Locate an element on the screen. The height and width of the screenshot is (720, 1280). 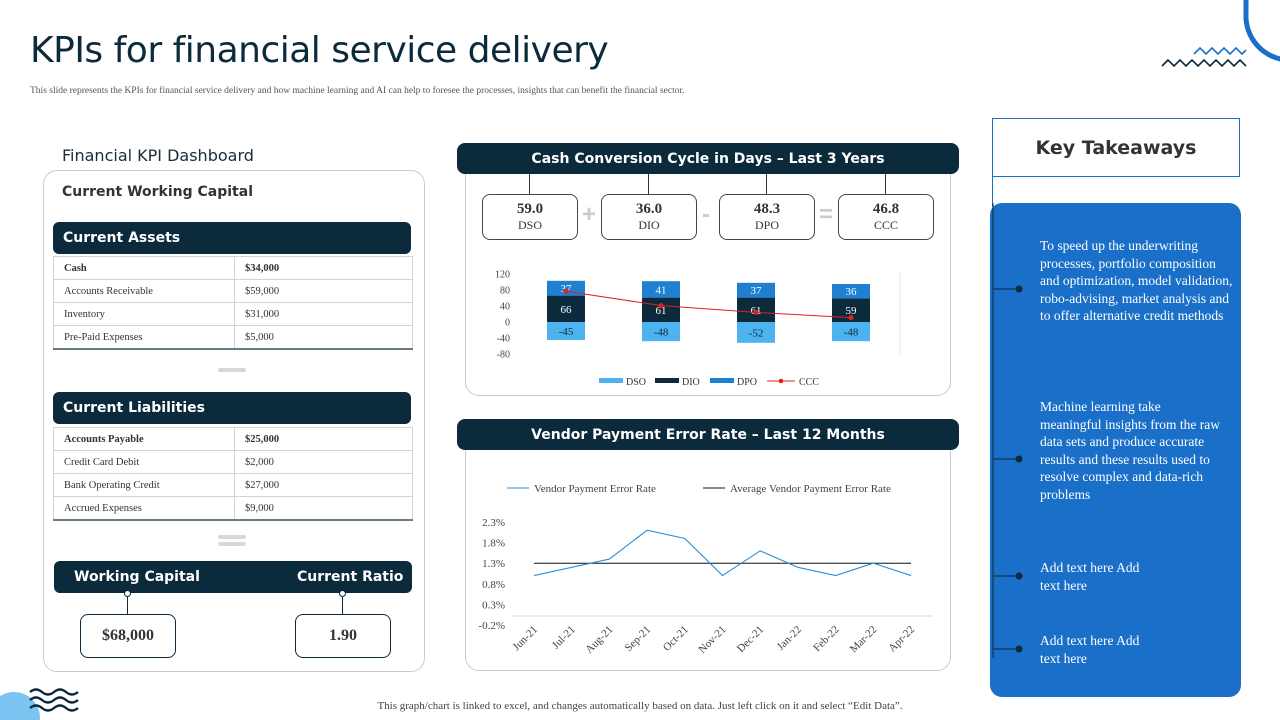
table-row: Bank Operating Credit $27,000 is located at coordinates (233, 485).